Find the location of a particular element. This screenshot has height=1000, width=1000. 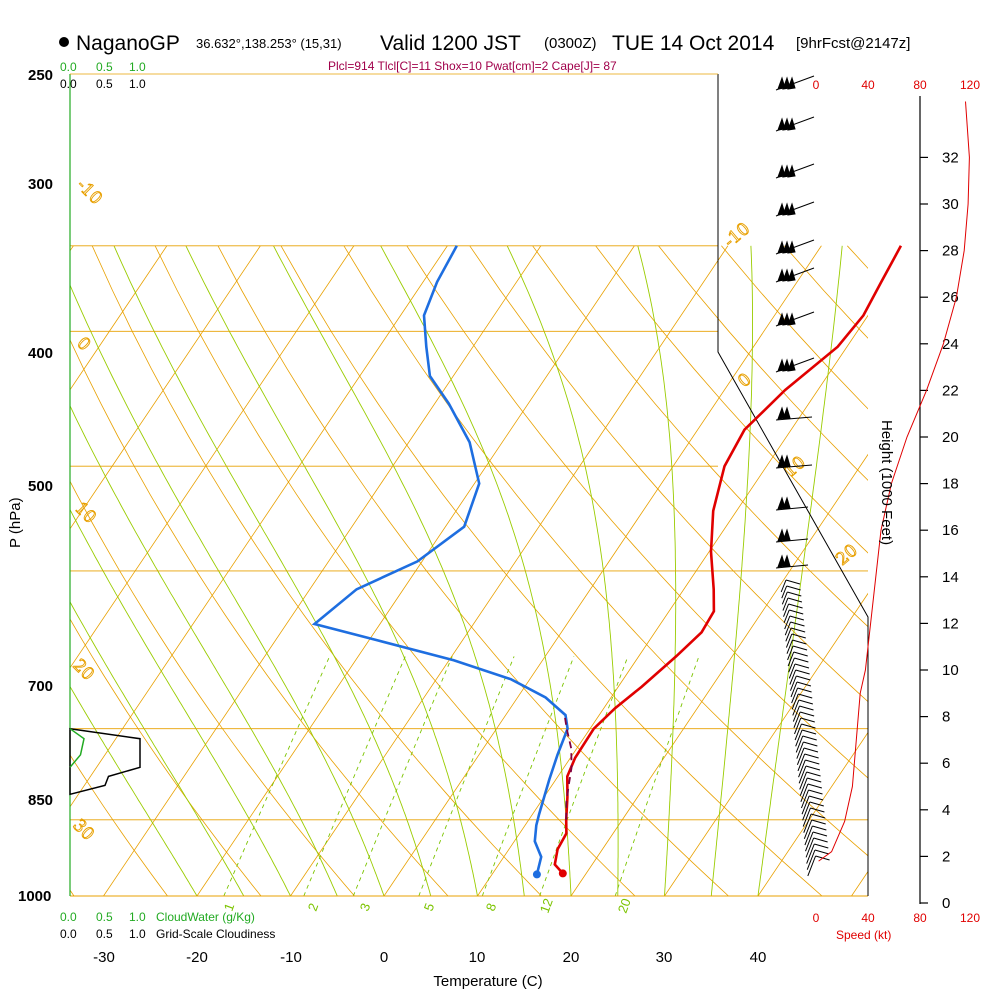

forecast-info: [9hrFcst@2147z] is located at coordinates (853, 43).